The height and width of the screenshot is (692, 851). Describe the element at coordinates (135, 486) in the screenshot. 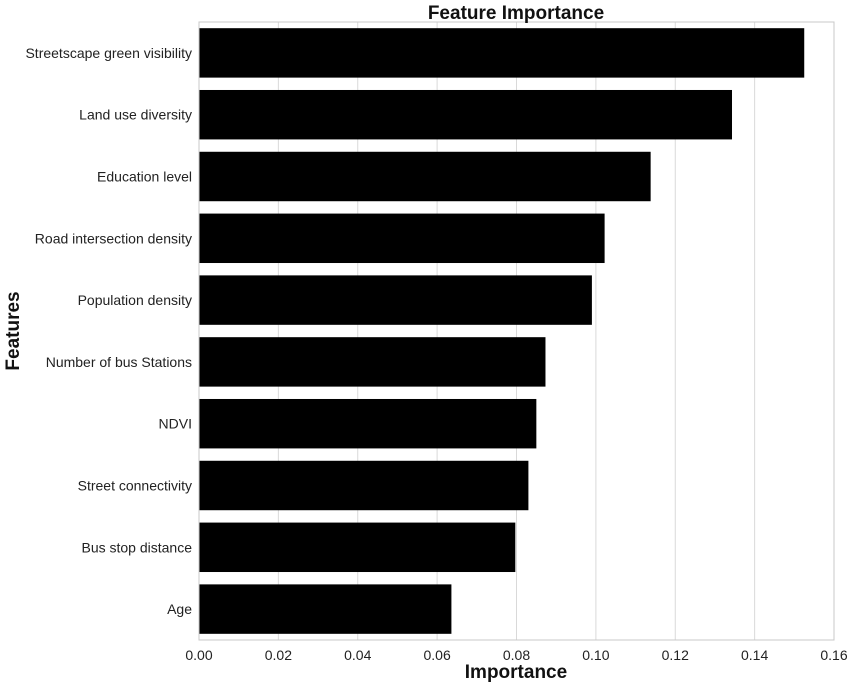

I see `category-label: Street connectivity` at that location.